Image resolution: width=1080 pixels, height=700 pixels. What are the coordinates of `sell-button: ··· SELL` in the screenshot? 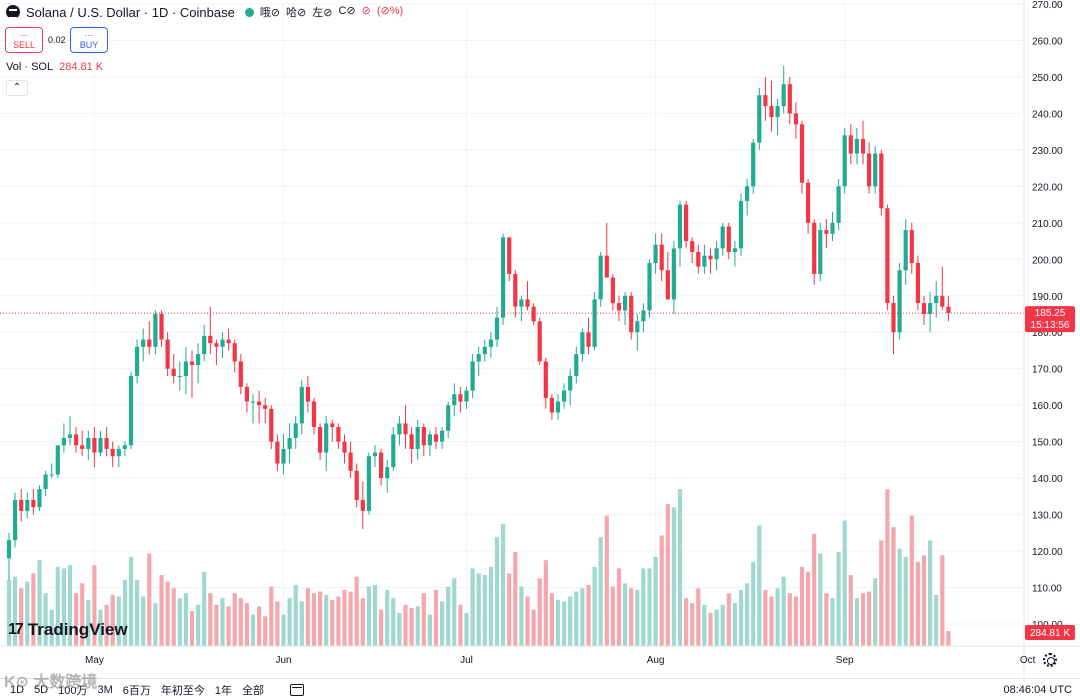 It's located at (24, 40).